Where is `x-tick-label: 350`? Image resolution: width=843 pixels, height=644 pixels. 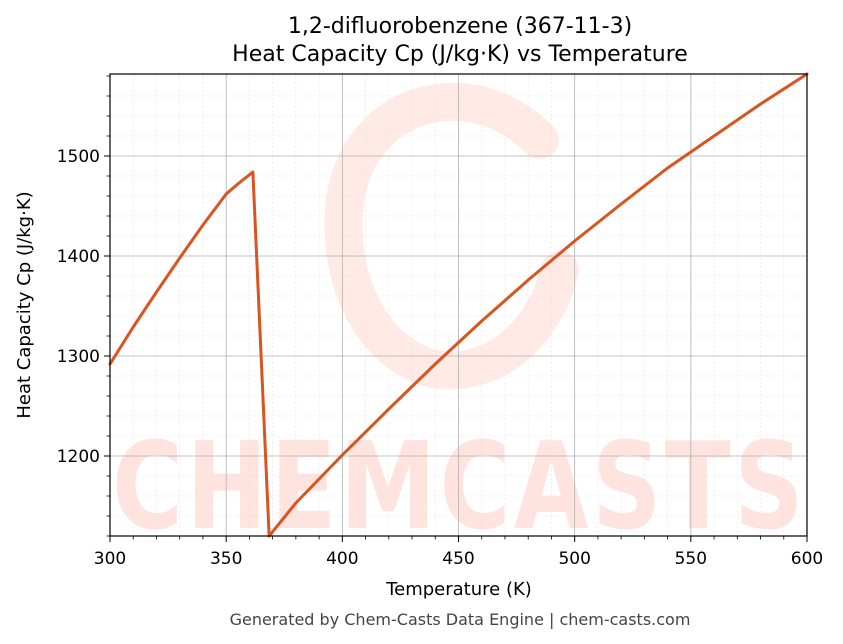
x-tick-label: 350 is located at coordinates (226, 559).